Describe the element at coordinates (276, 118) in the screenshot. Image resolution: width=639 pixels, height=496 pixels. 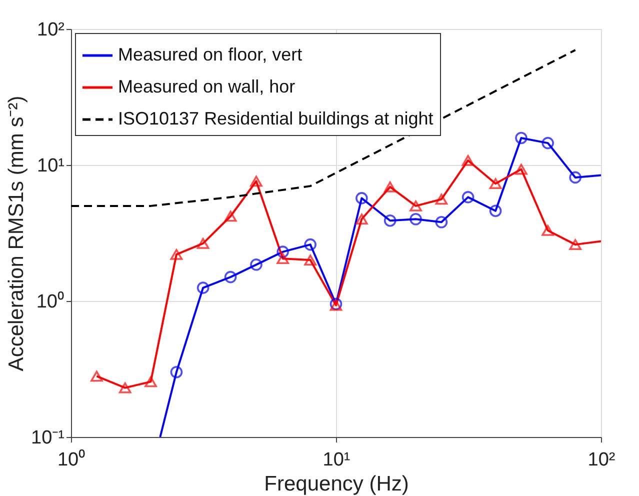
I see `legend-label: ISO10137 Residential buildings at night` at that location.